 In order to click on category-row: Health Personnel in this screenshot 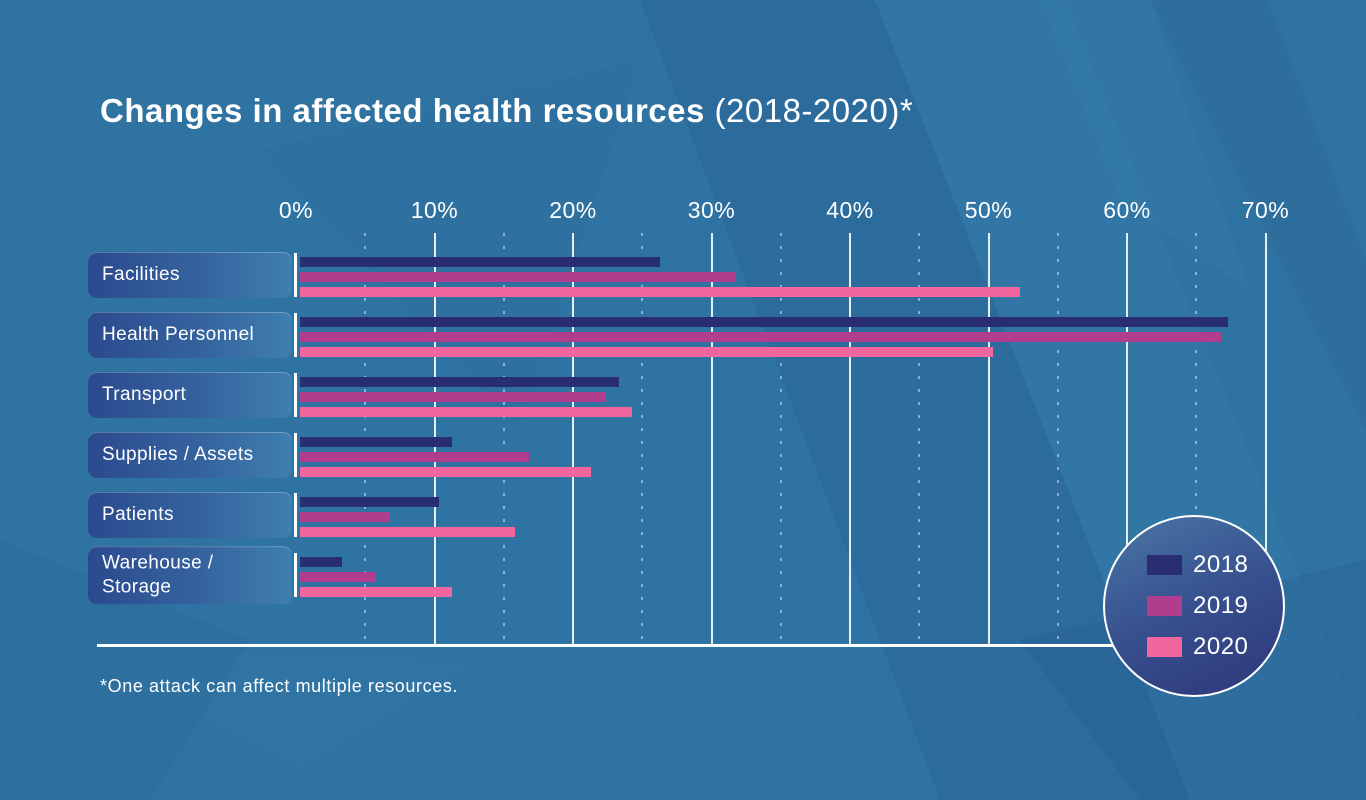, I will do `click(708, 335)`.